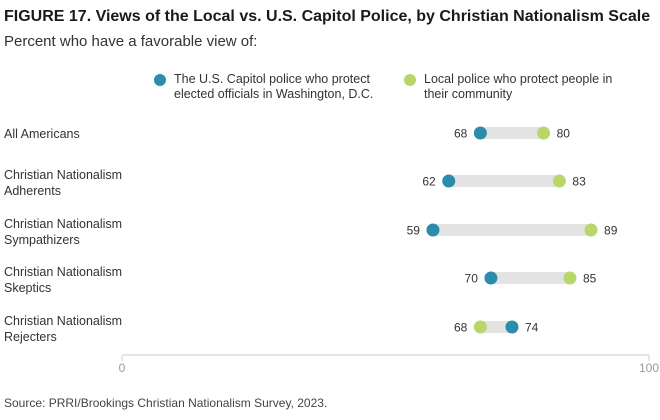 Image resolution: width=660 pixels, height=420 pixels. Describe the element at coordinates (590, 279) in the screenshot. I see `local-value-label: 85` at that location.